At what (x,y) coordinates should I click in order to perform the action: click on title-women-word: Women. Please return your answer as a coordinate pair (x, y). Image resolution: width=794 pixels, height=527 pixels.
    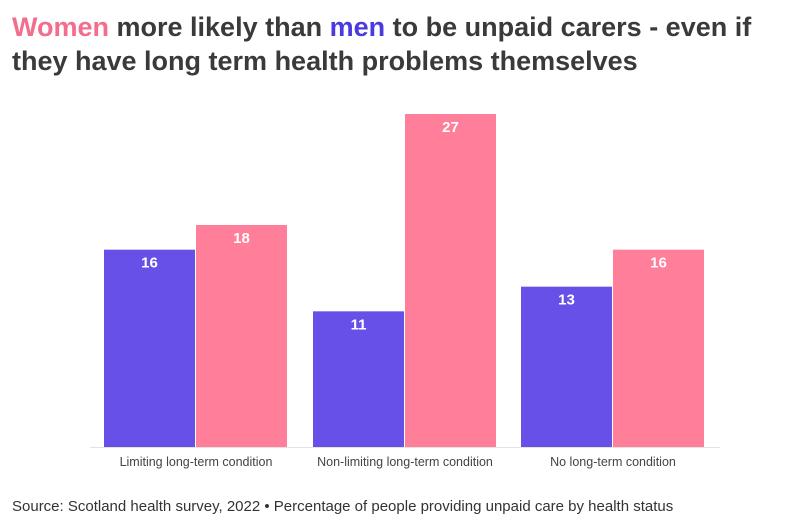
    Looking at the image, I should click on (61, 27).